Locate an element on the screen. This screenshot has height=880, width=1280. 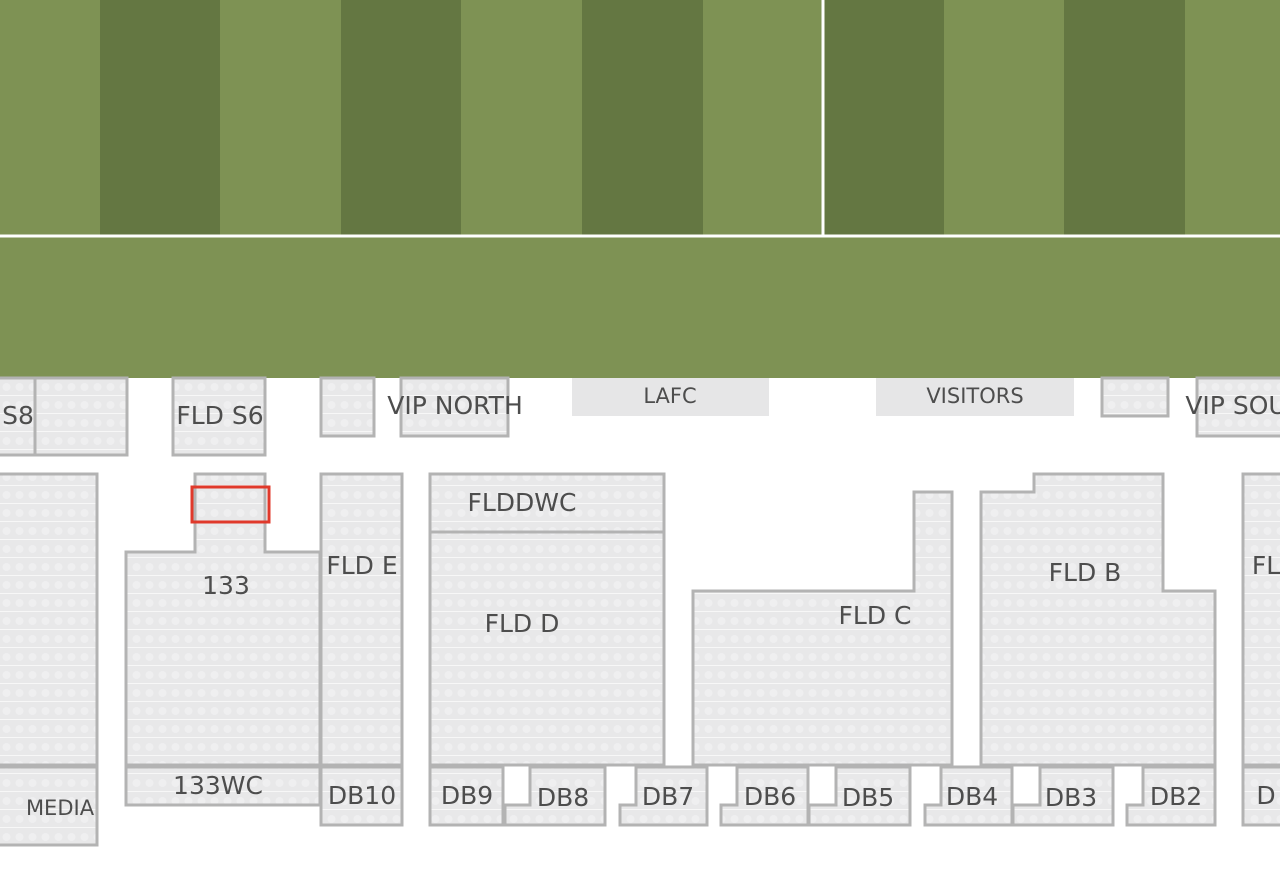
section-label: FLD S6 is located at coordinates (219, 415).